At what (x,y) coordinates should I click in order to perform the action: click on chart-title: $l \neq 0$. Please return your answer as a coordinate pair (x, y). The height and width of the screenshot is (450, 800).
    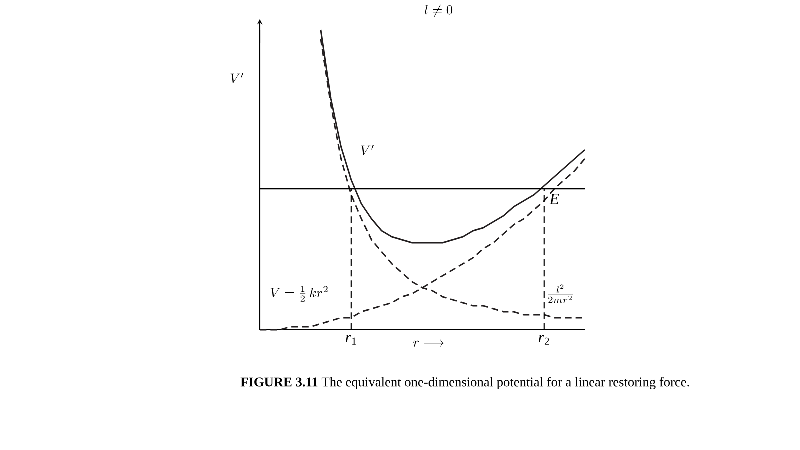
    Looking at the image, I should click on (438, 11).